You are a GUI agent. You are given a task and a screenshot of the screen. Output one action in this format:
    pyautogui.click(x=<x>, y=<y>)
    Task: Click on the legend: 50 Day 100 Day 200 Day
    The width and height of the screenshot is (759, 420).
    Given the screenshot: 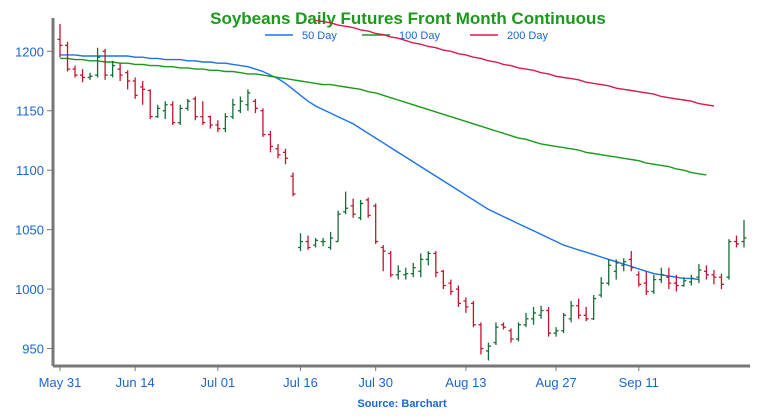 What is the action you would take?
    pyautogui.click(x=406, y=36)
    